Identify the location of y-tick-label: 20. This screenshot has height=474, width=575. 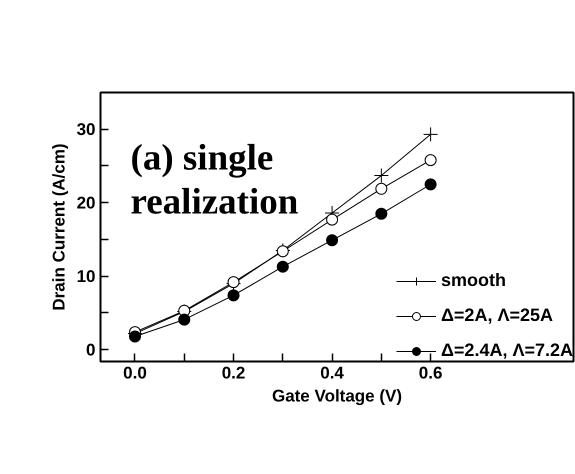
(86, 203).